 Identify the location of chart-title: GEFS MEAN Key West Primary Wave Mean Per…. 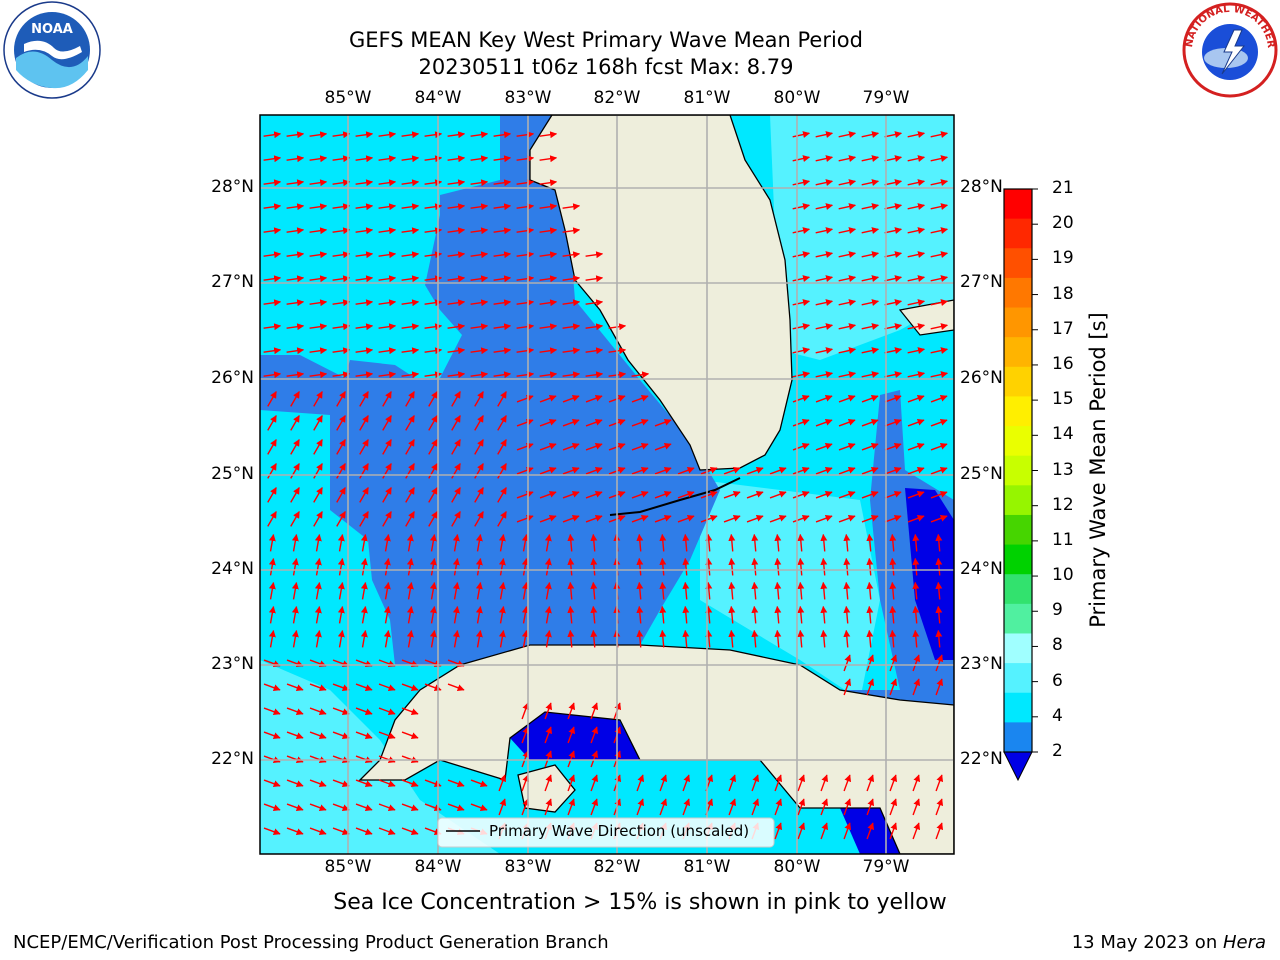
(606, 40).